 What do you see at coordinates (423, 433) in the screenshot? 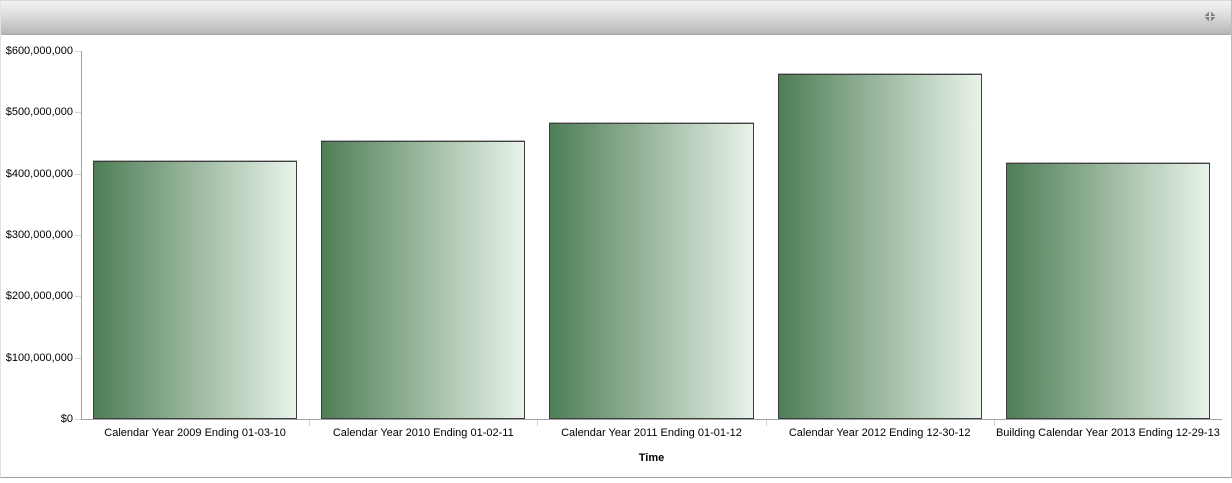
I see `x-axis-category-label: Calendar Year 2010 Ending 01-02-11` at bounding box center [423, 433].